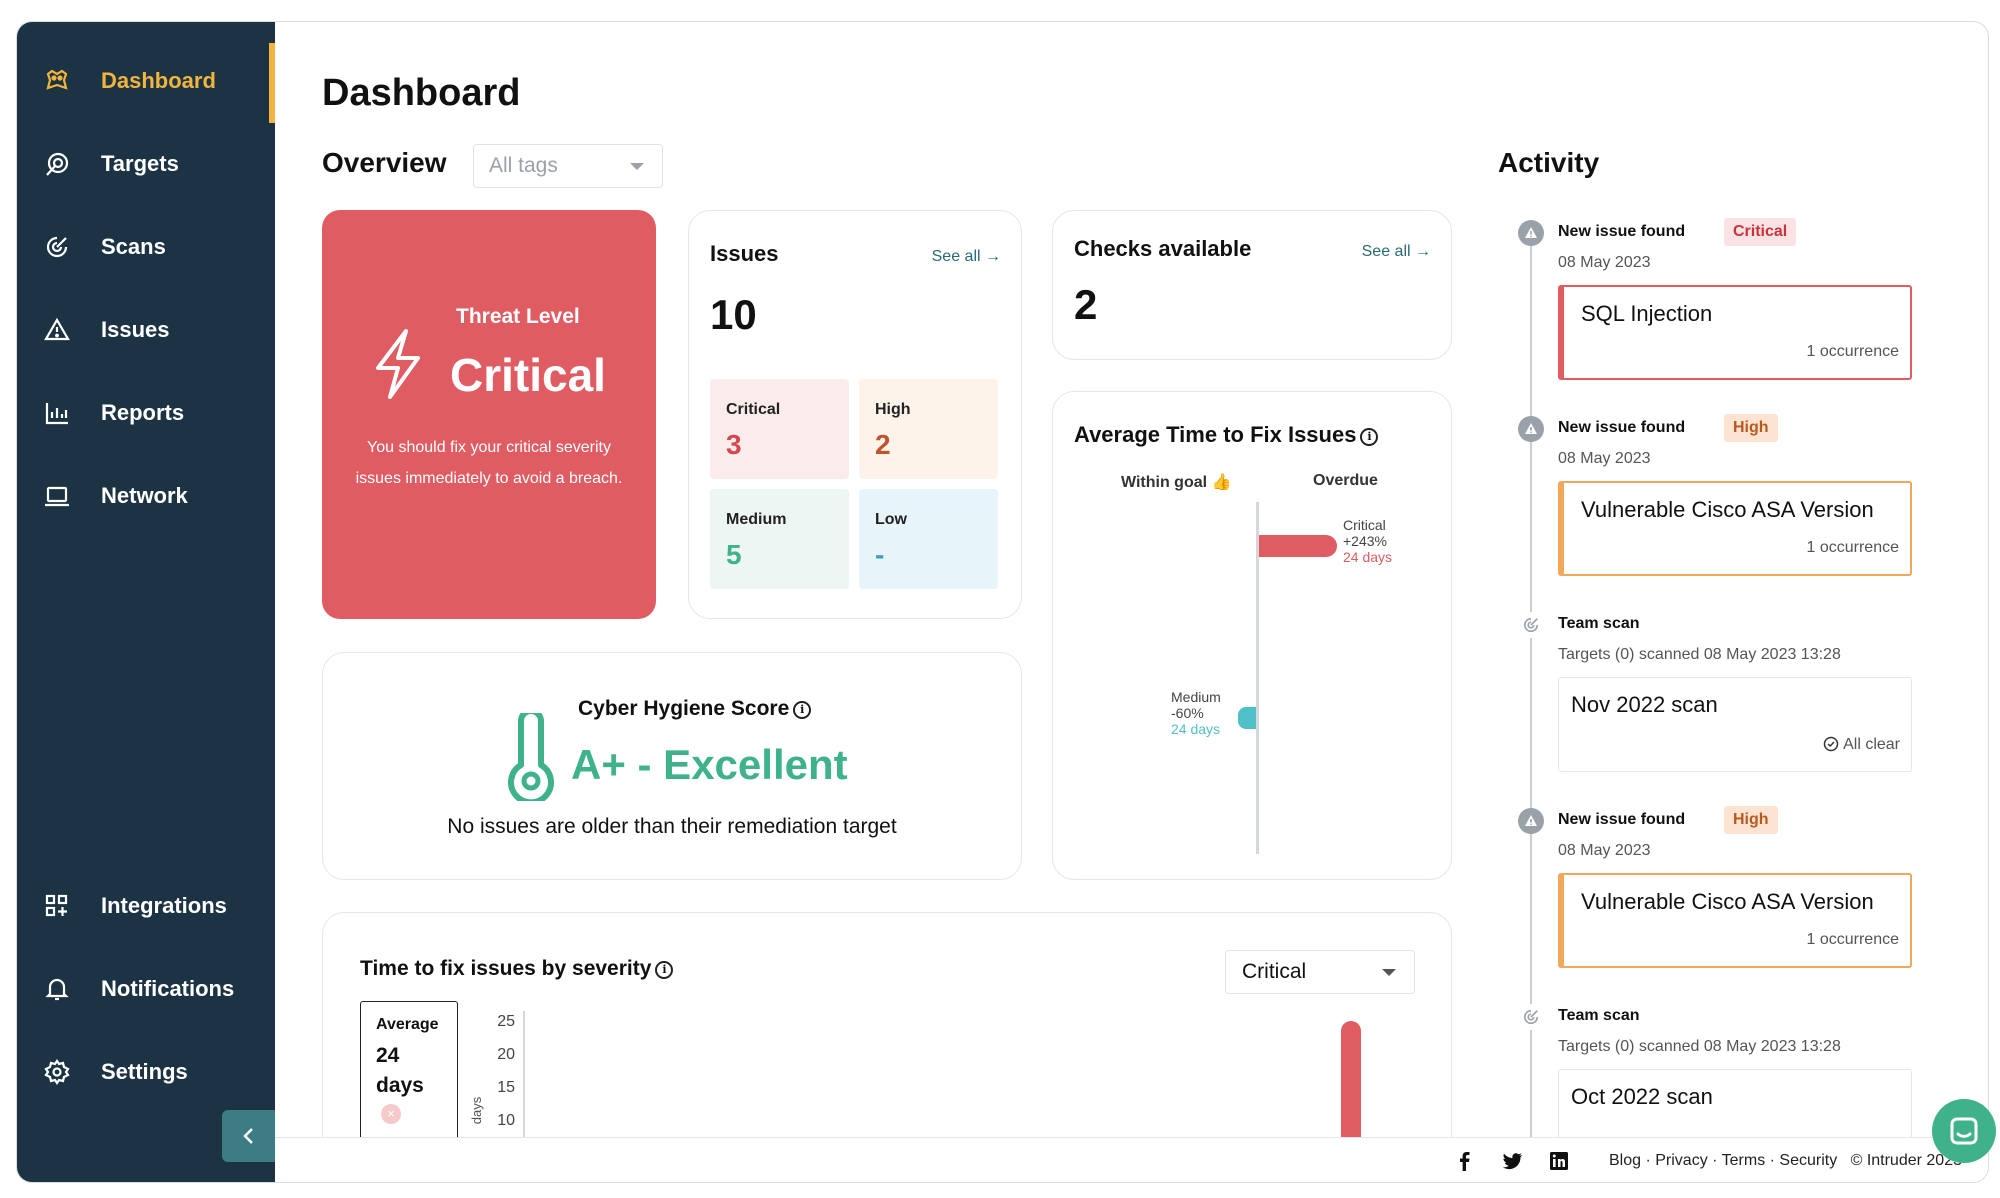  Describe the element at coordinates (140, 163) in the screenshot. I see `sidebar-item-label: Targets` at that location.